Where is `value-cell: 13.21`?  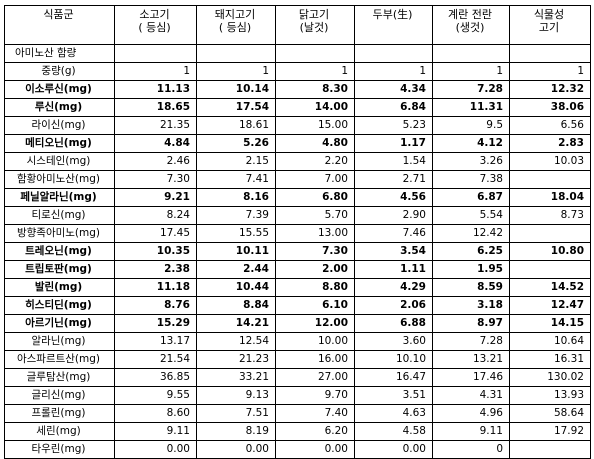 value-cell: 13.21 is located at coordinates (471, 359).